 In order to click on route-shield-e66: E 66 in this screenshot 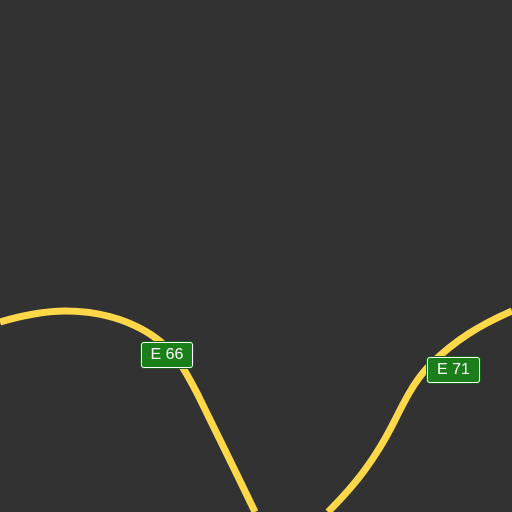, I will do `click(167, 355)`.